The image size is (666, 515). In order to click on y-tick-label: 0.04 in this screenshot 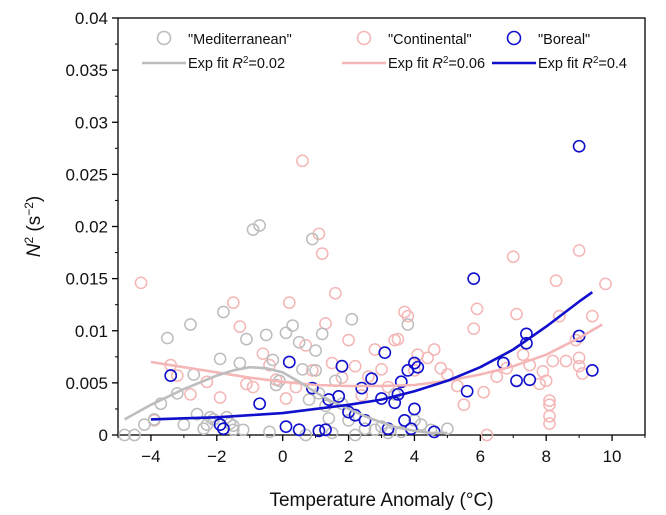, I will do `click(91, 18)`.